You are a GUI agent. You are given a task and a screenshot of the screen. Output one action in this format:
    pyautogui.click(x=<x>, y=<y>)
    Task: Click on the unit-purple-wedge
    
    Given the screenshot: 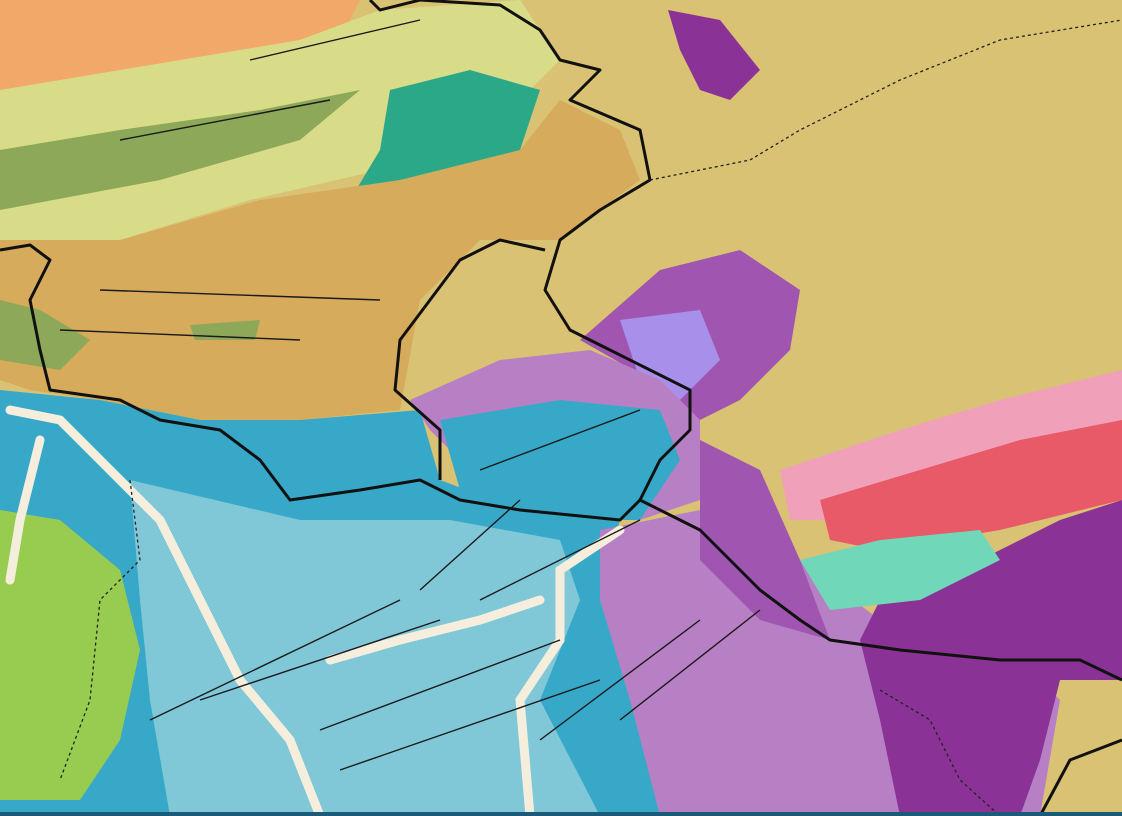 What is the action you would take?
    pyautogui.click(x=765, y=540)
    